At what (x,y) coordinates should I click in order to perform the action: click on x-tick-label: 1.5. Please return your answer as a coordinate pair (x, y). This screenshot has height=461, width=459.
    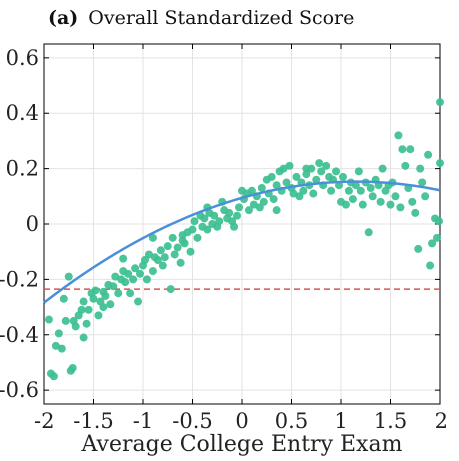
    Looking at the image, I should click on (390, 421).